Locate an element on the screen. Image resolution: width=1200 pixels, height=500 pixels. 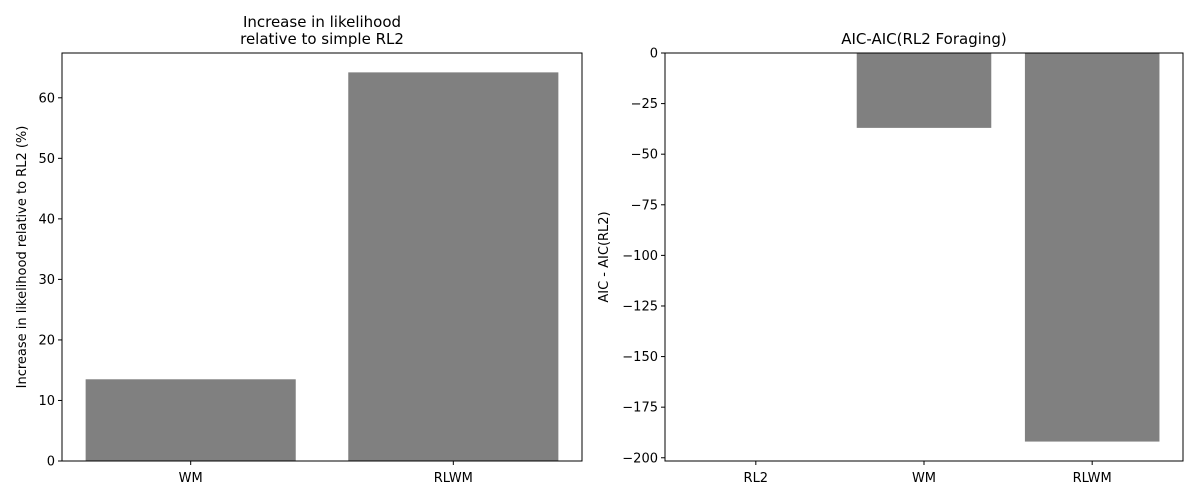
y-tick-label: −75 is located at coordinates (644, 205).